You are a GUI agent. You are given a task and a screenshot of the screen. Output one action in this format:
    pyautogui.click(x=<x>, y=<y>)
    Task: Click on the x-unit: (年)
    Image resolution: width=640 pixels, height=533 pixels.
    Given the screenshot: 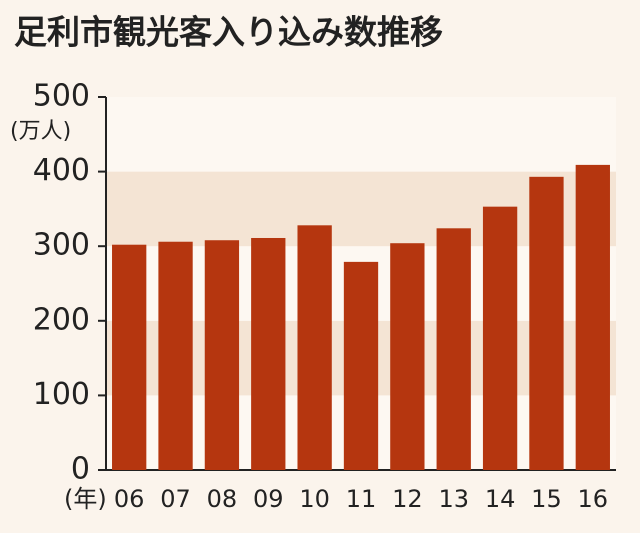 What is the action you would take?
    pyautogui.click(x=85, y=499)
    